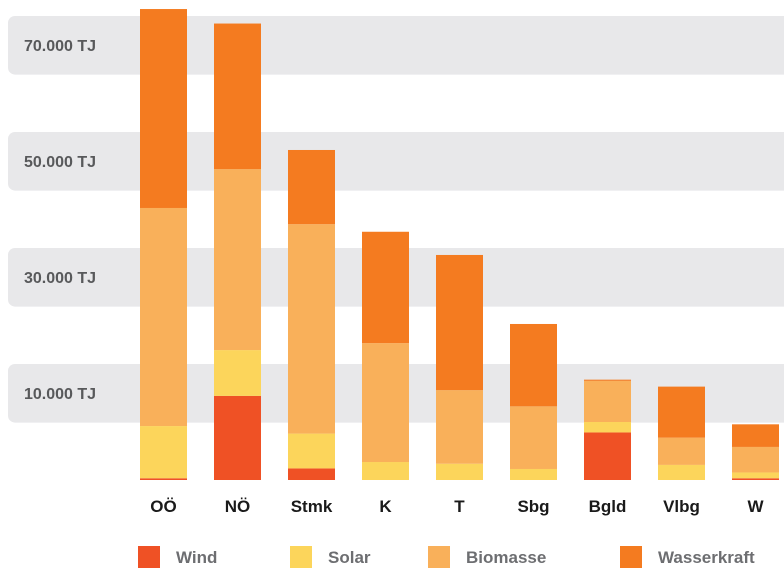 The image size is (784, 571). Describe the element at coordinates (706, 557) in the screenshot. I see `legend-label-wasserkraft: Wasserkraft` at that location.